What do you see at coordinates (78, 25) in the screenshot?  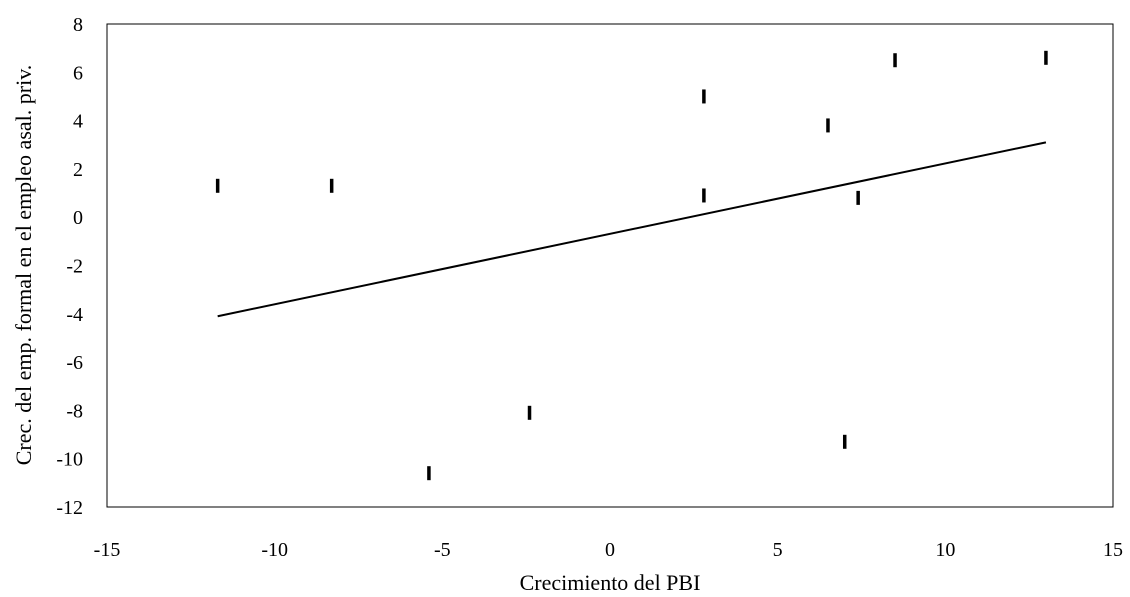 I see `y-tick-label: 8` at bounding box center [78, 25].